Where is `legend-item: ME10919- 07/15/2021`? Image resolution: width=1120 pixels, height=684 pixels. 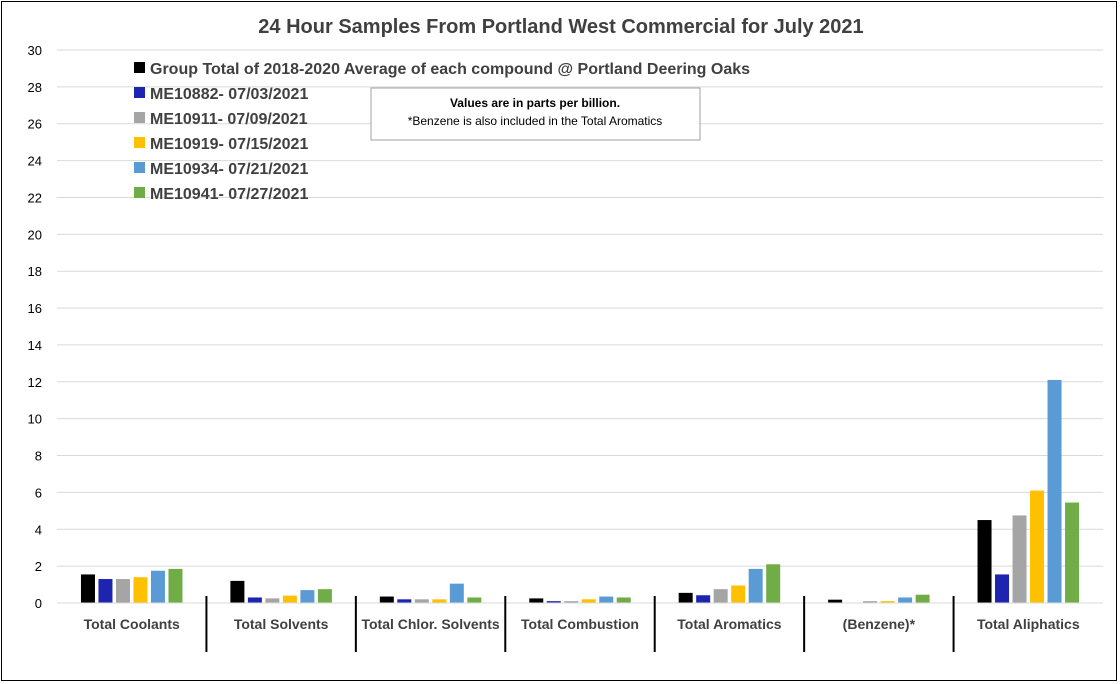 legend-item: ME10919- 07/15/2021 is located at coordinates (221, 144).